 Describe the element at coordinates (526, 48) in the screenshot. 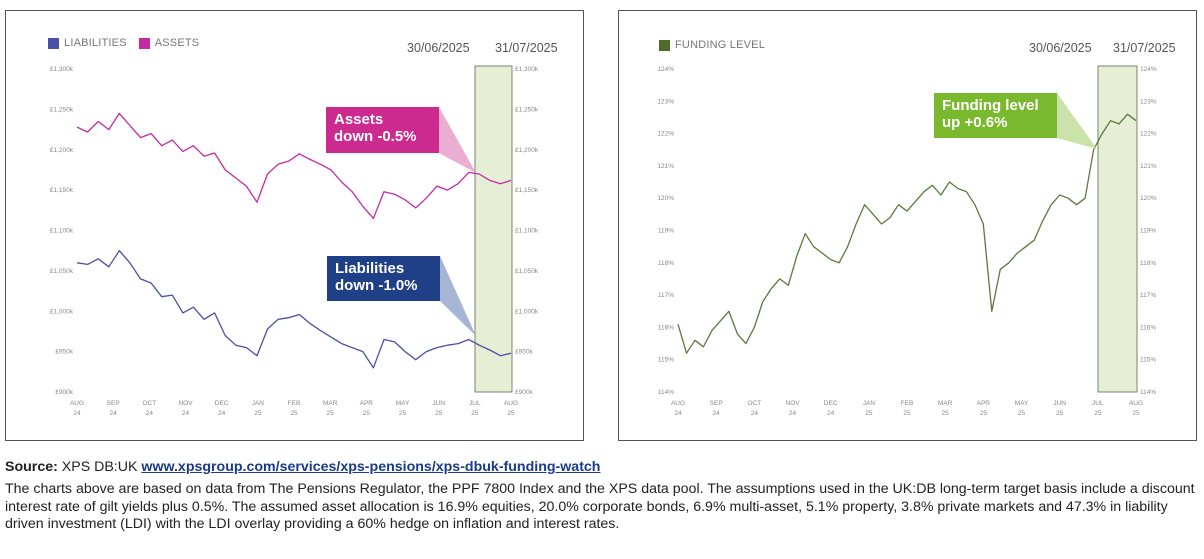

I see `date-label-end: 31/07/2025` at that location.